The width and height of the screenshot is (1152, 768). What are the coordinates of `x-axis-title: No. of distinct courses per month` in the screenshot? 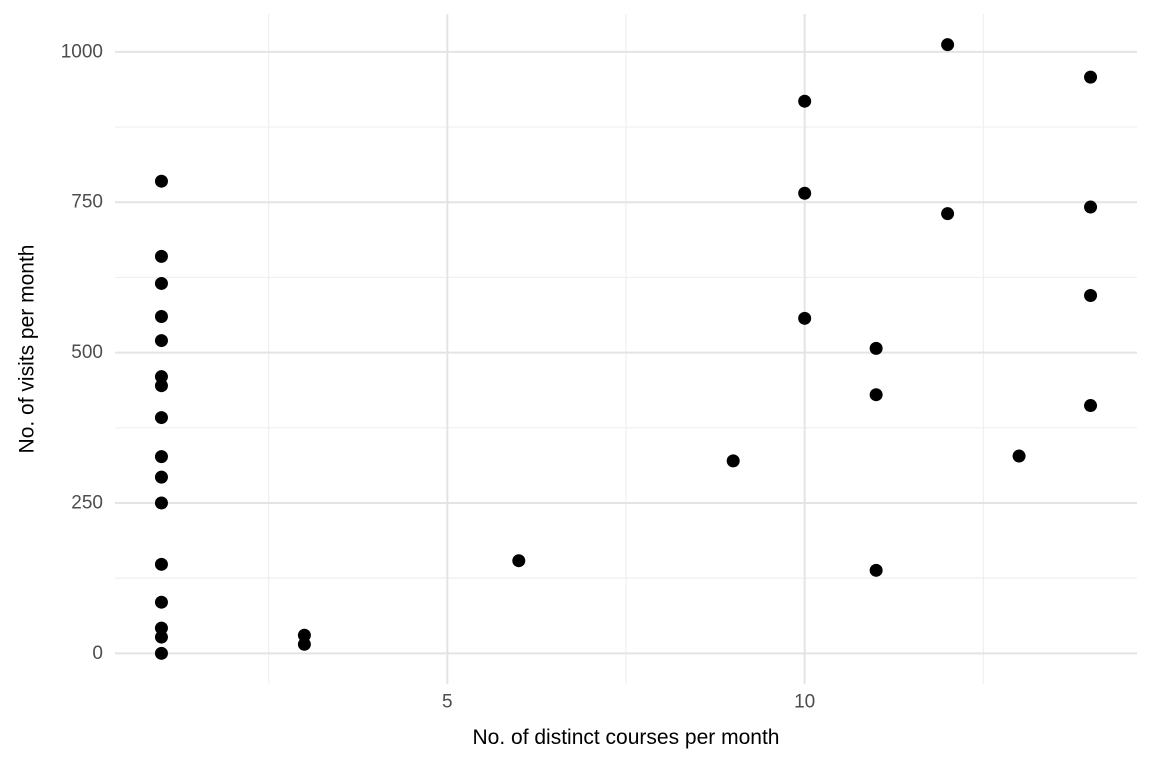 It's located at (626, 737).